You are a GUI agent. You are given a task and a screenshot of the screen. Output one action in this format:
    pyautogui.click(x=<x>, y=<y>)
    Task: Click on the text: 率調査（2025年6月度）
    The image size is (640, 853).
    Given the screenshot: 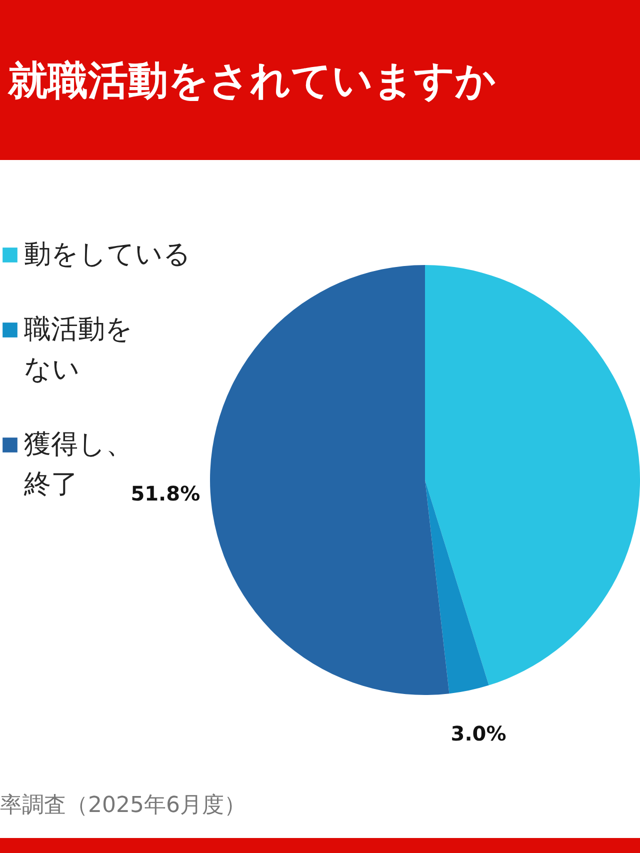 What is the action you would take?
    pyautogui.click(x=123, y=805)
    